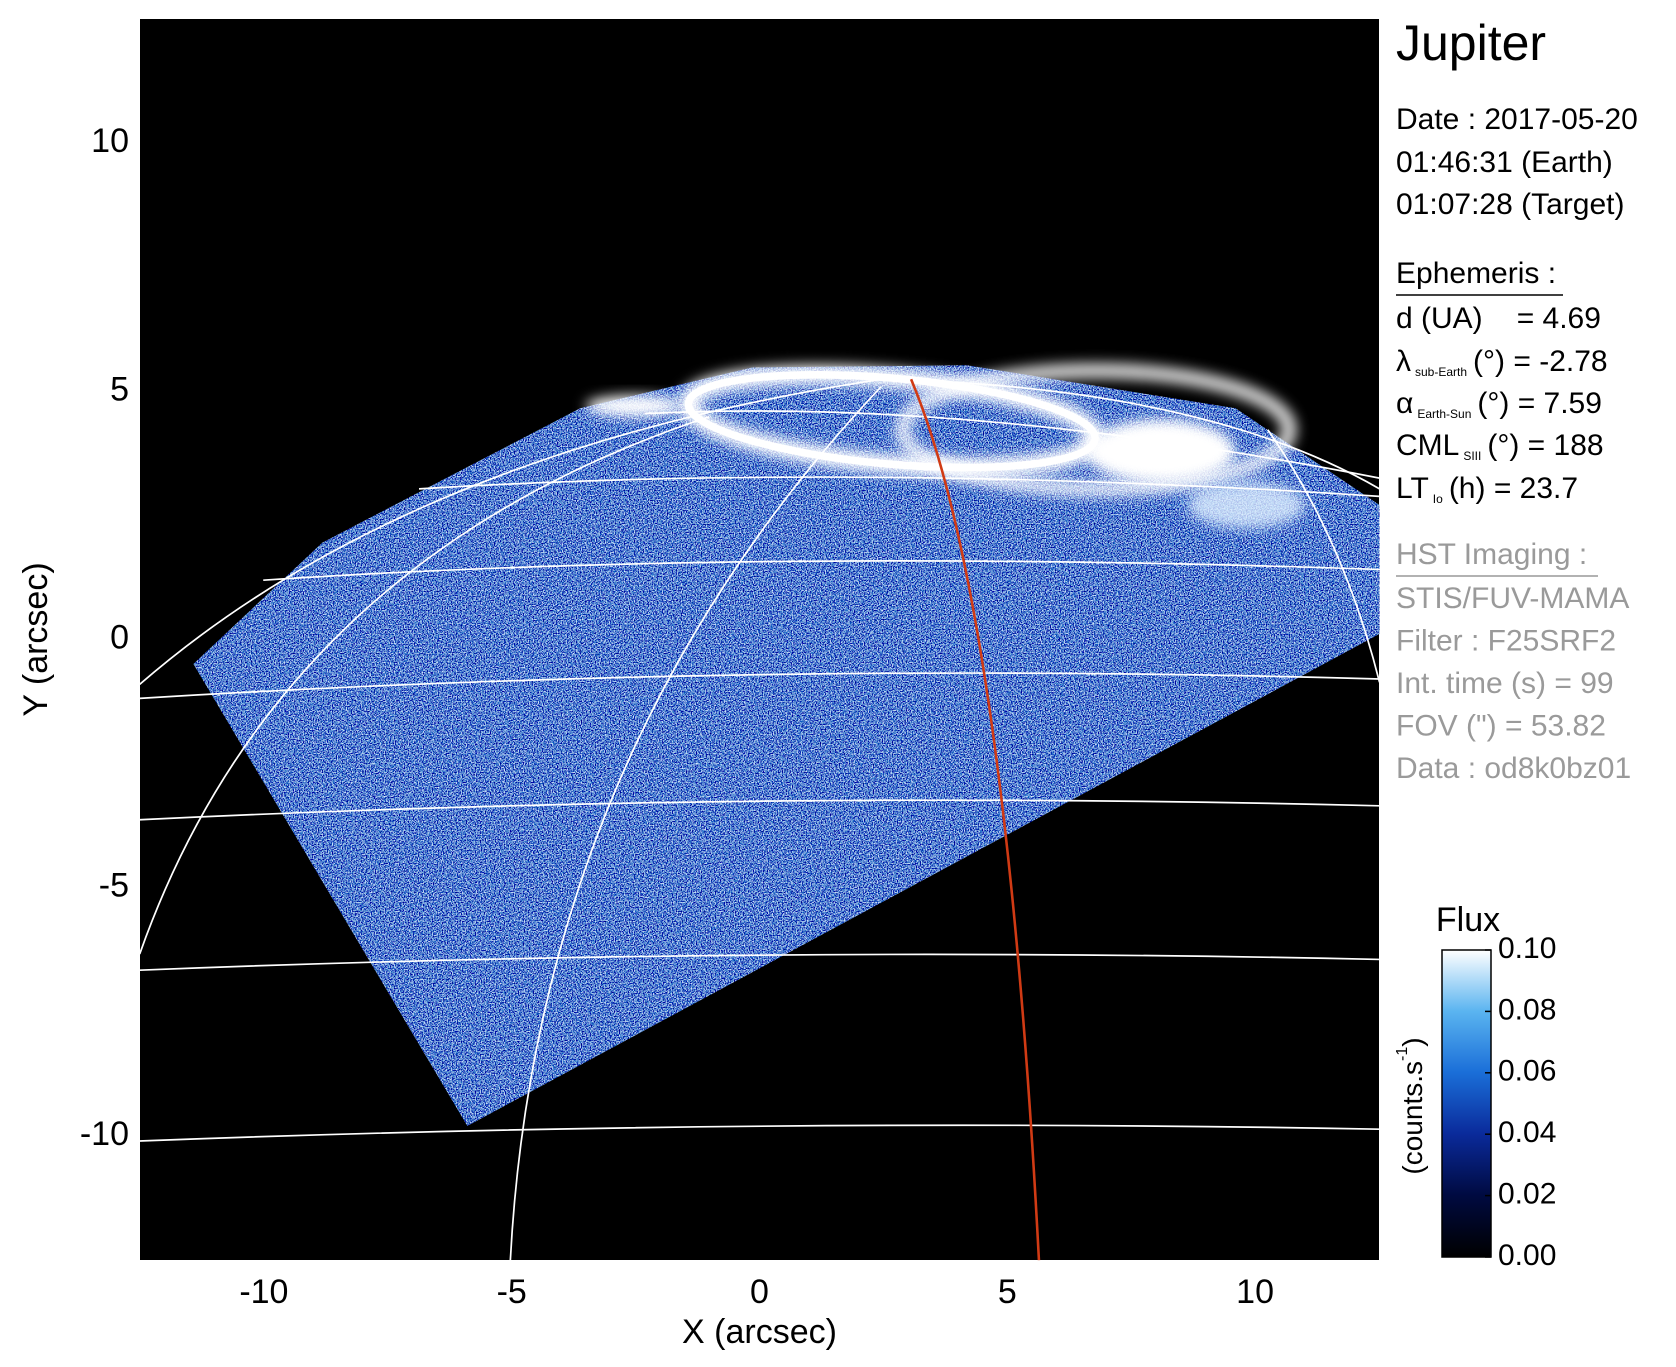 This screenshot has height=1367, width=1676. Describe the element at coordinates (263, 1292) in the screenshot. I see `x-tick-label: -10` at that location.